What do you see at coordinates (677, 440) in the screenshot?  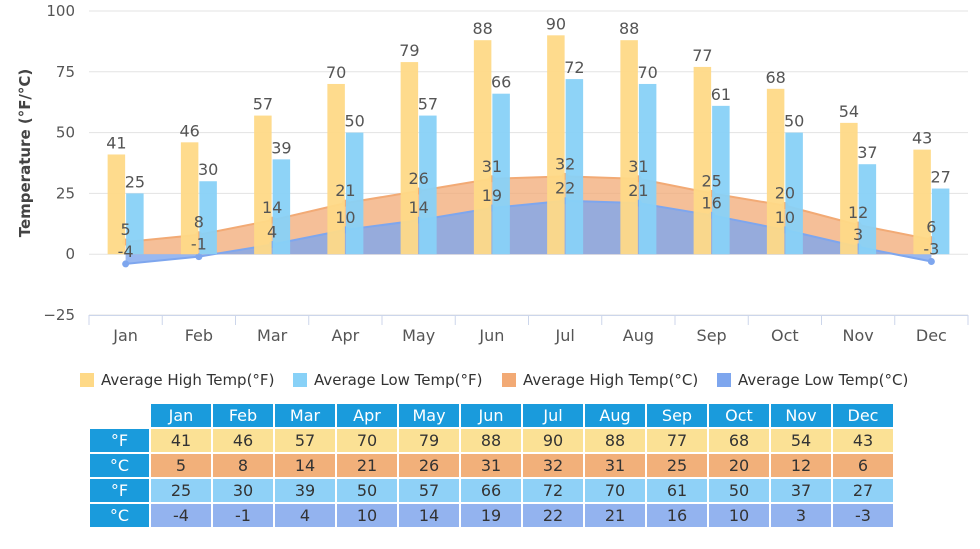 I see `table-cell: 77` at bounding box center [677, 440].